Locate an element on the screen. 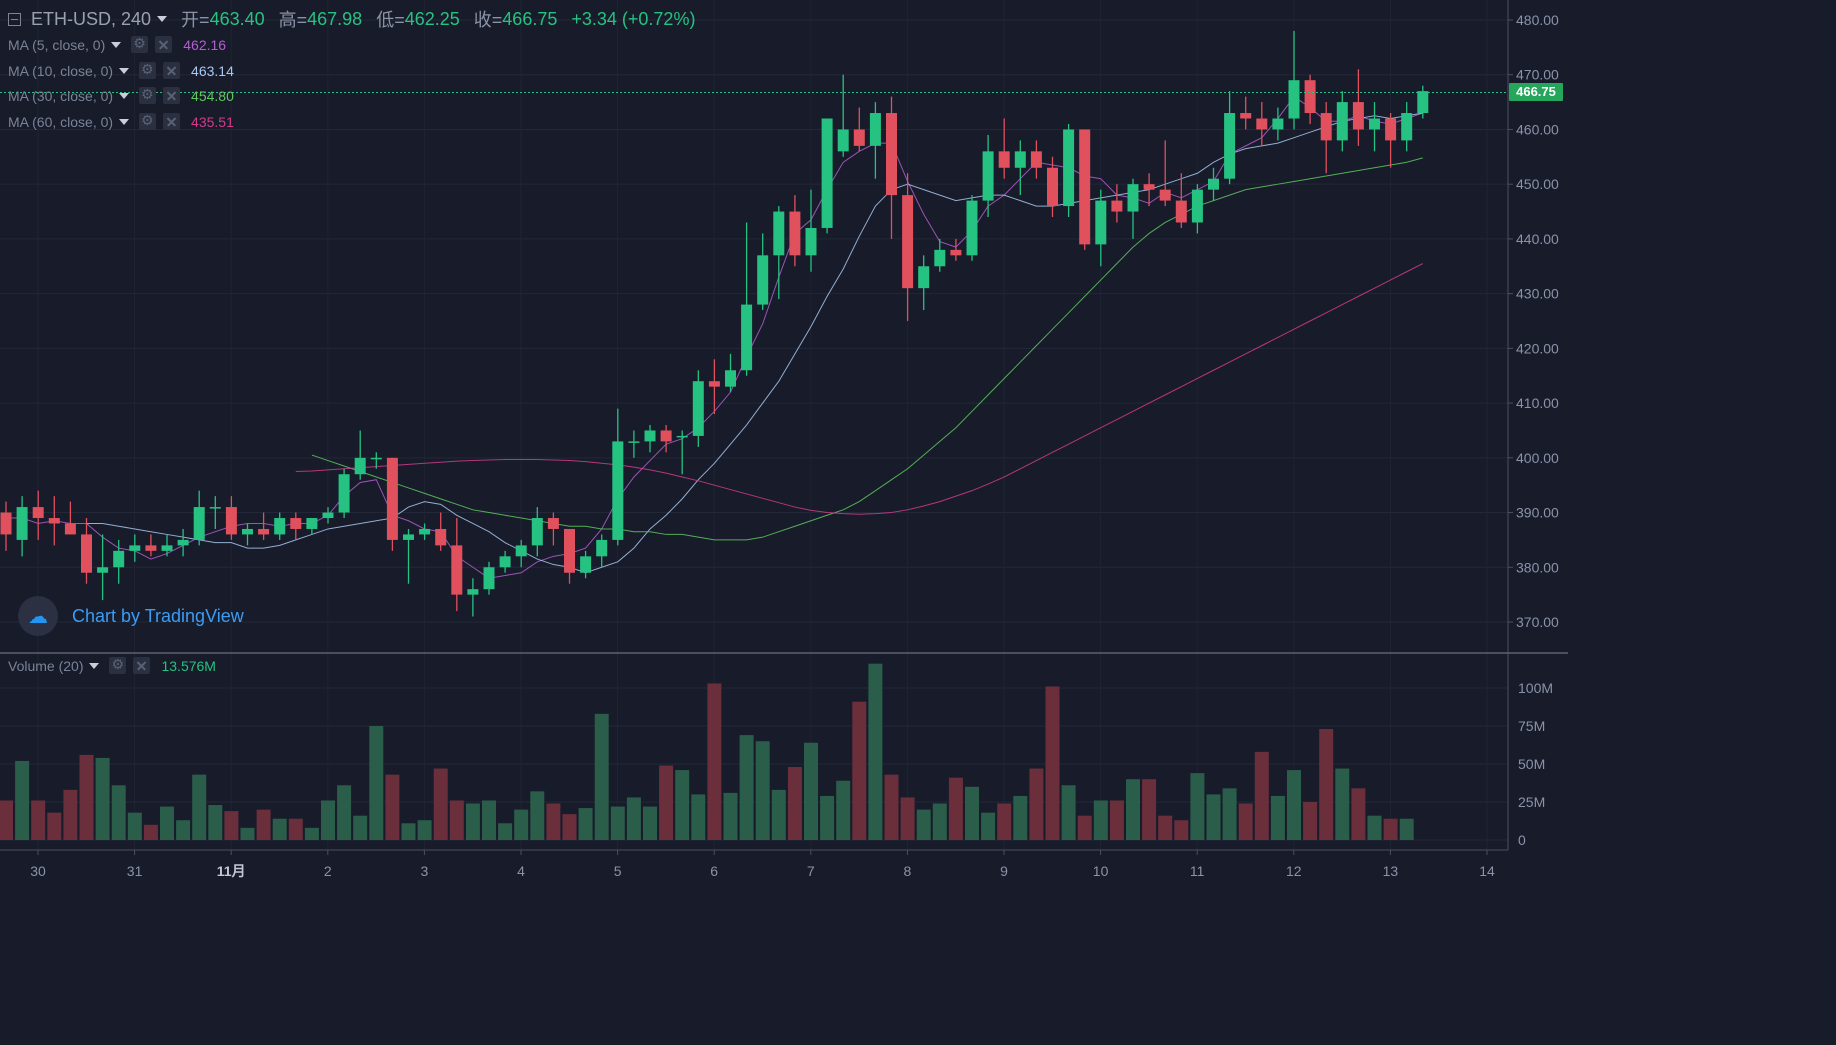 This screenshot has width=1836, height=1045. time-tick-label: 4 is located at coordinates (521, 871).